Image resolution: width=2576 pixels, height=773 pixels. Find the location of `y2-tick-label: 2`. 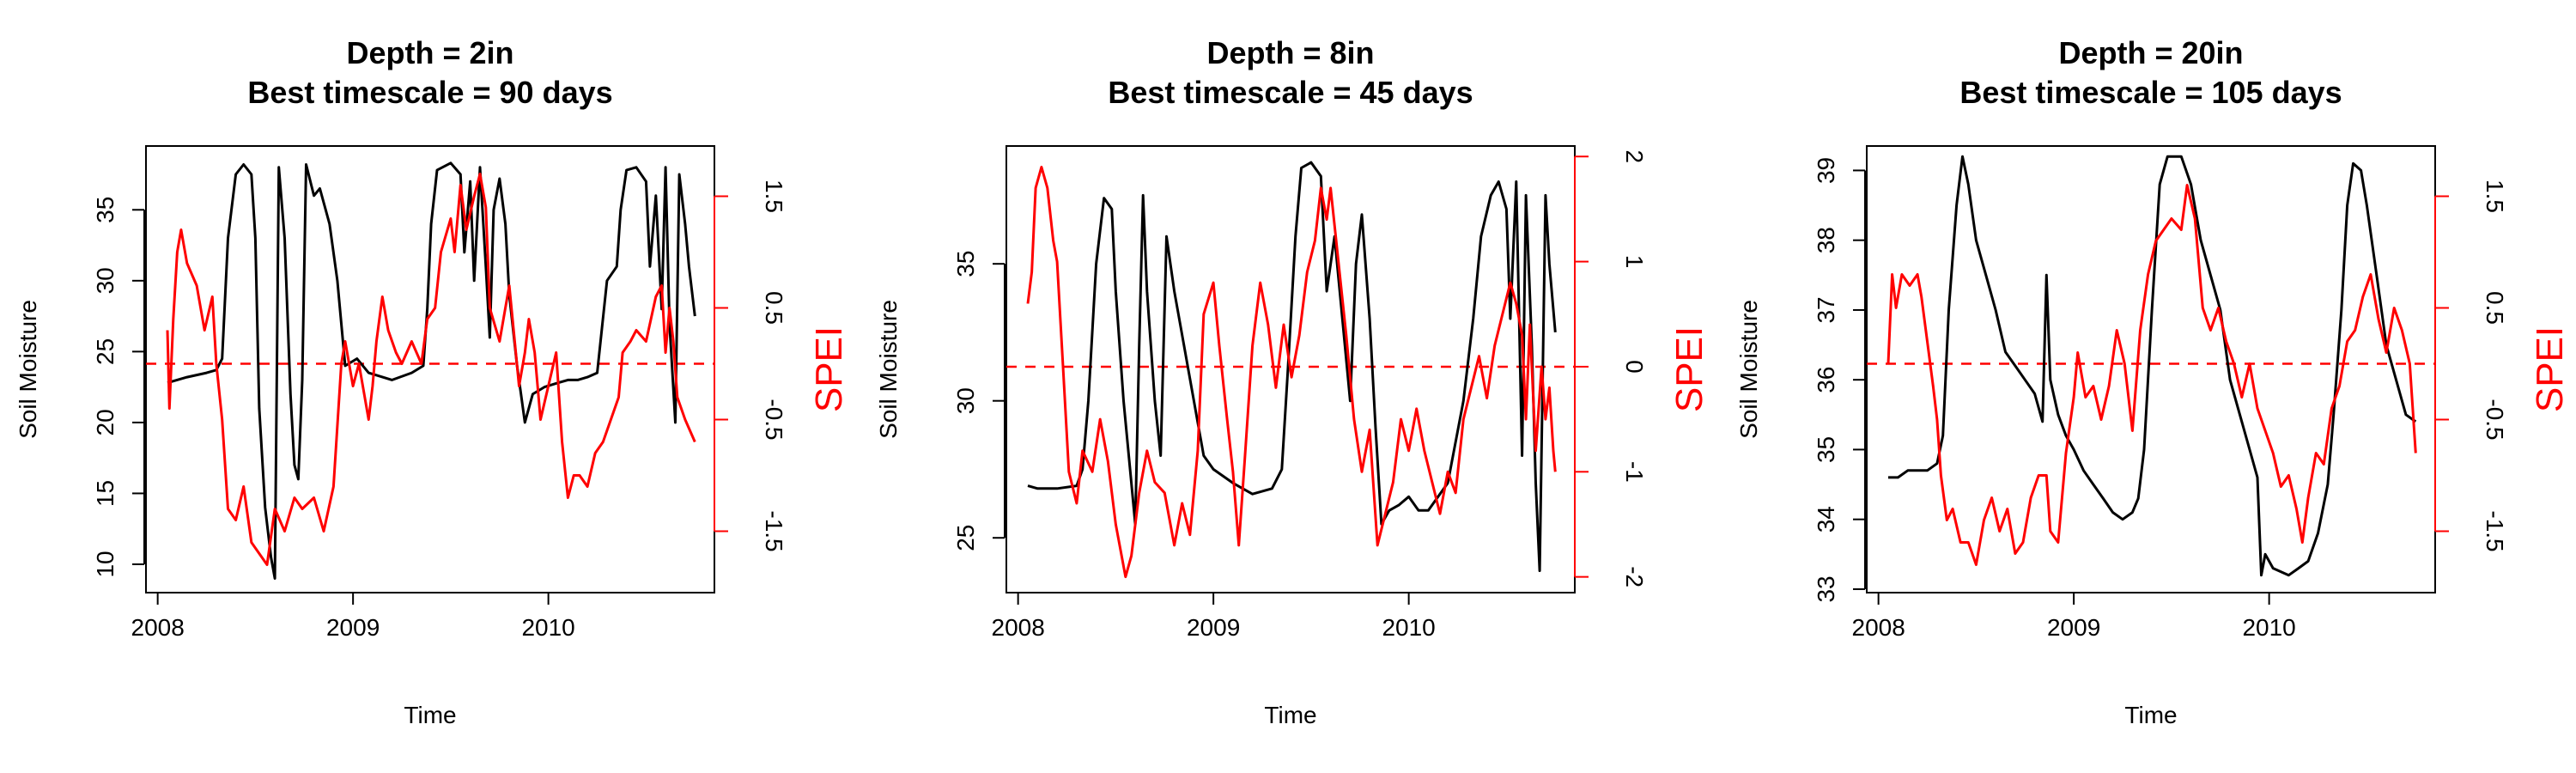

y2-tick-label: 2 is located at coordinates (1634, 156).